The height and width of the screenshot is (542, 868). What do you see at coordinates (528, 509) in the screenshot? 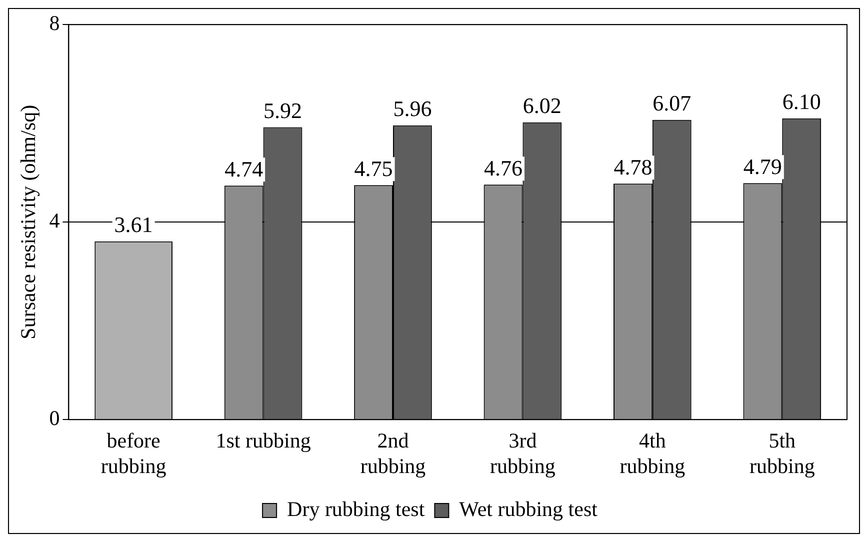
I see `legend-label: Wet rubbing test` at bounding box center [528, 509].